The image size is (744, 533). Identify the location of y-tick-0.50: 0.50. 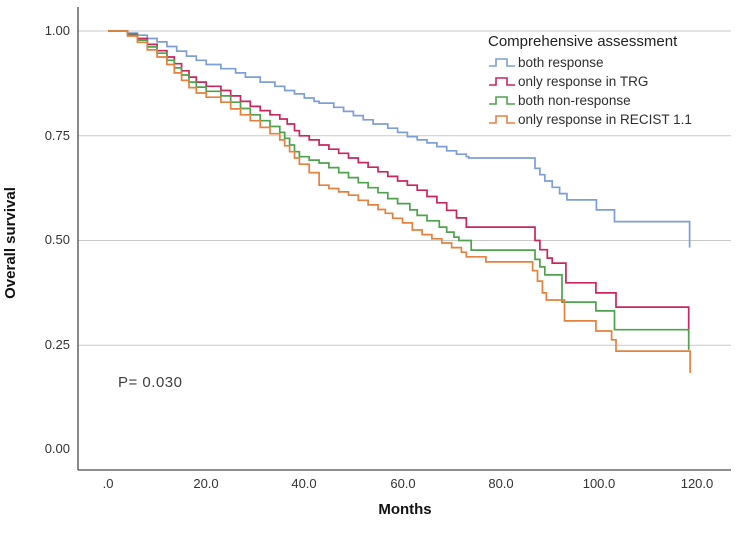
(57, 239).